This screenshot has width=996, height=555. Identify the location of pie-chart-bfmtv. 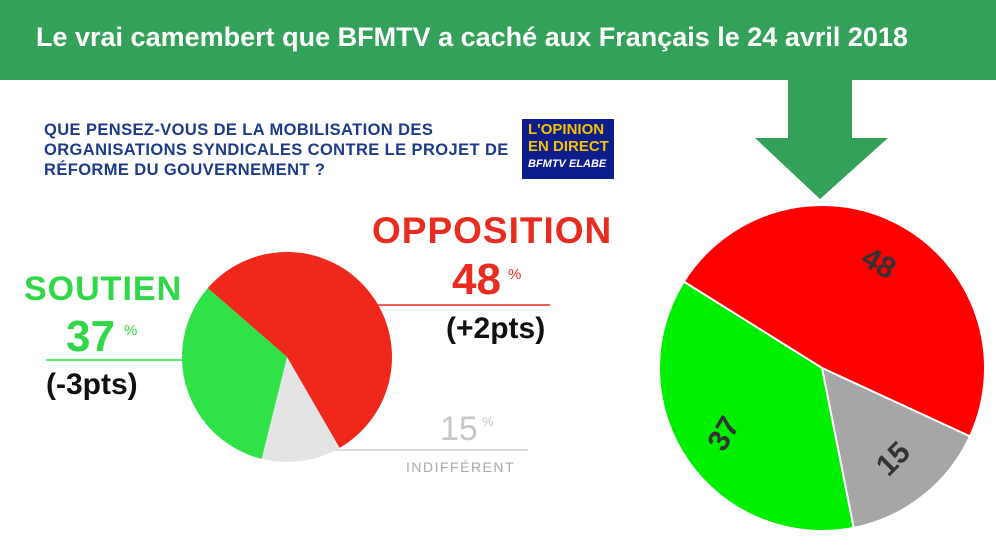
(287, 356).